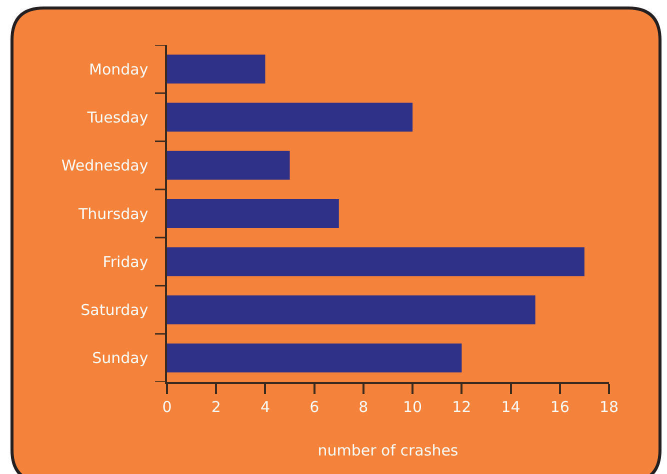  What do you see at coordinates (114, 310) in the screenshot?
I see `y-tick-label: Saturday` at bounding box center [114, 310].